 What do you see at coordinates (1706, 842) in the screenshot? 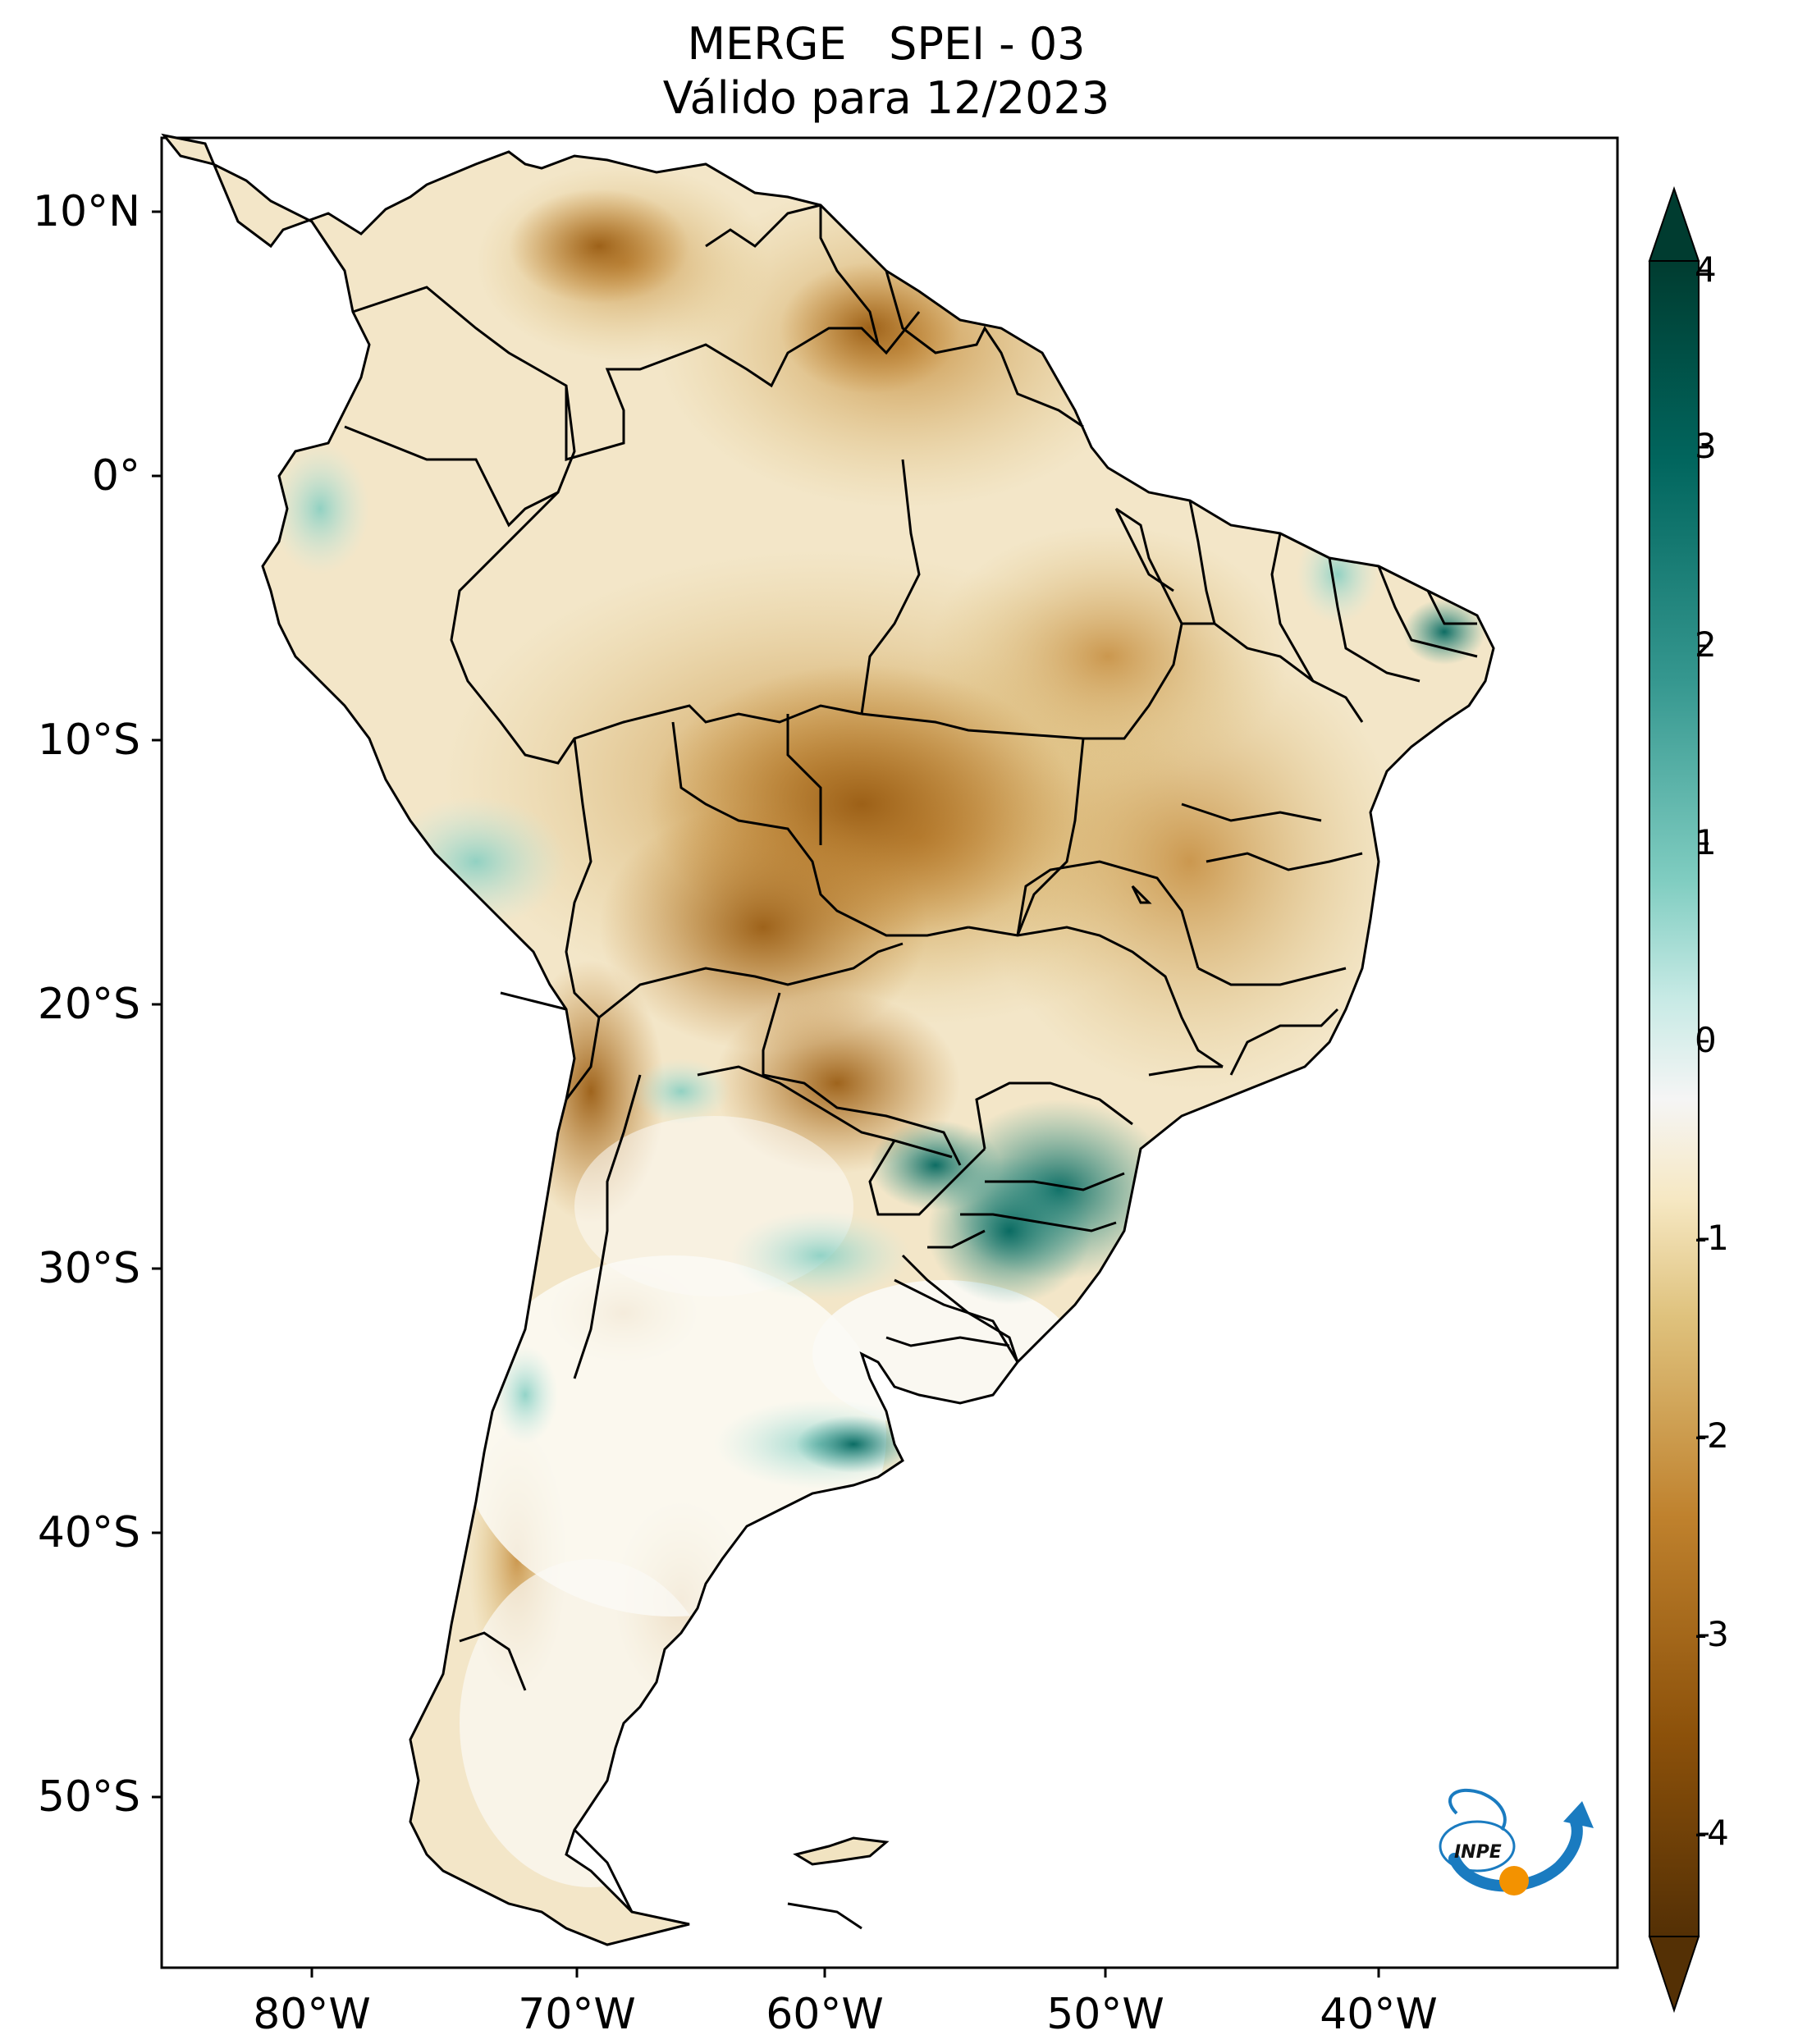
I see `colorbar-label-1: 1` at bounding box center [1706, 842].